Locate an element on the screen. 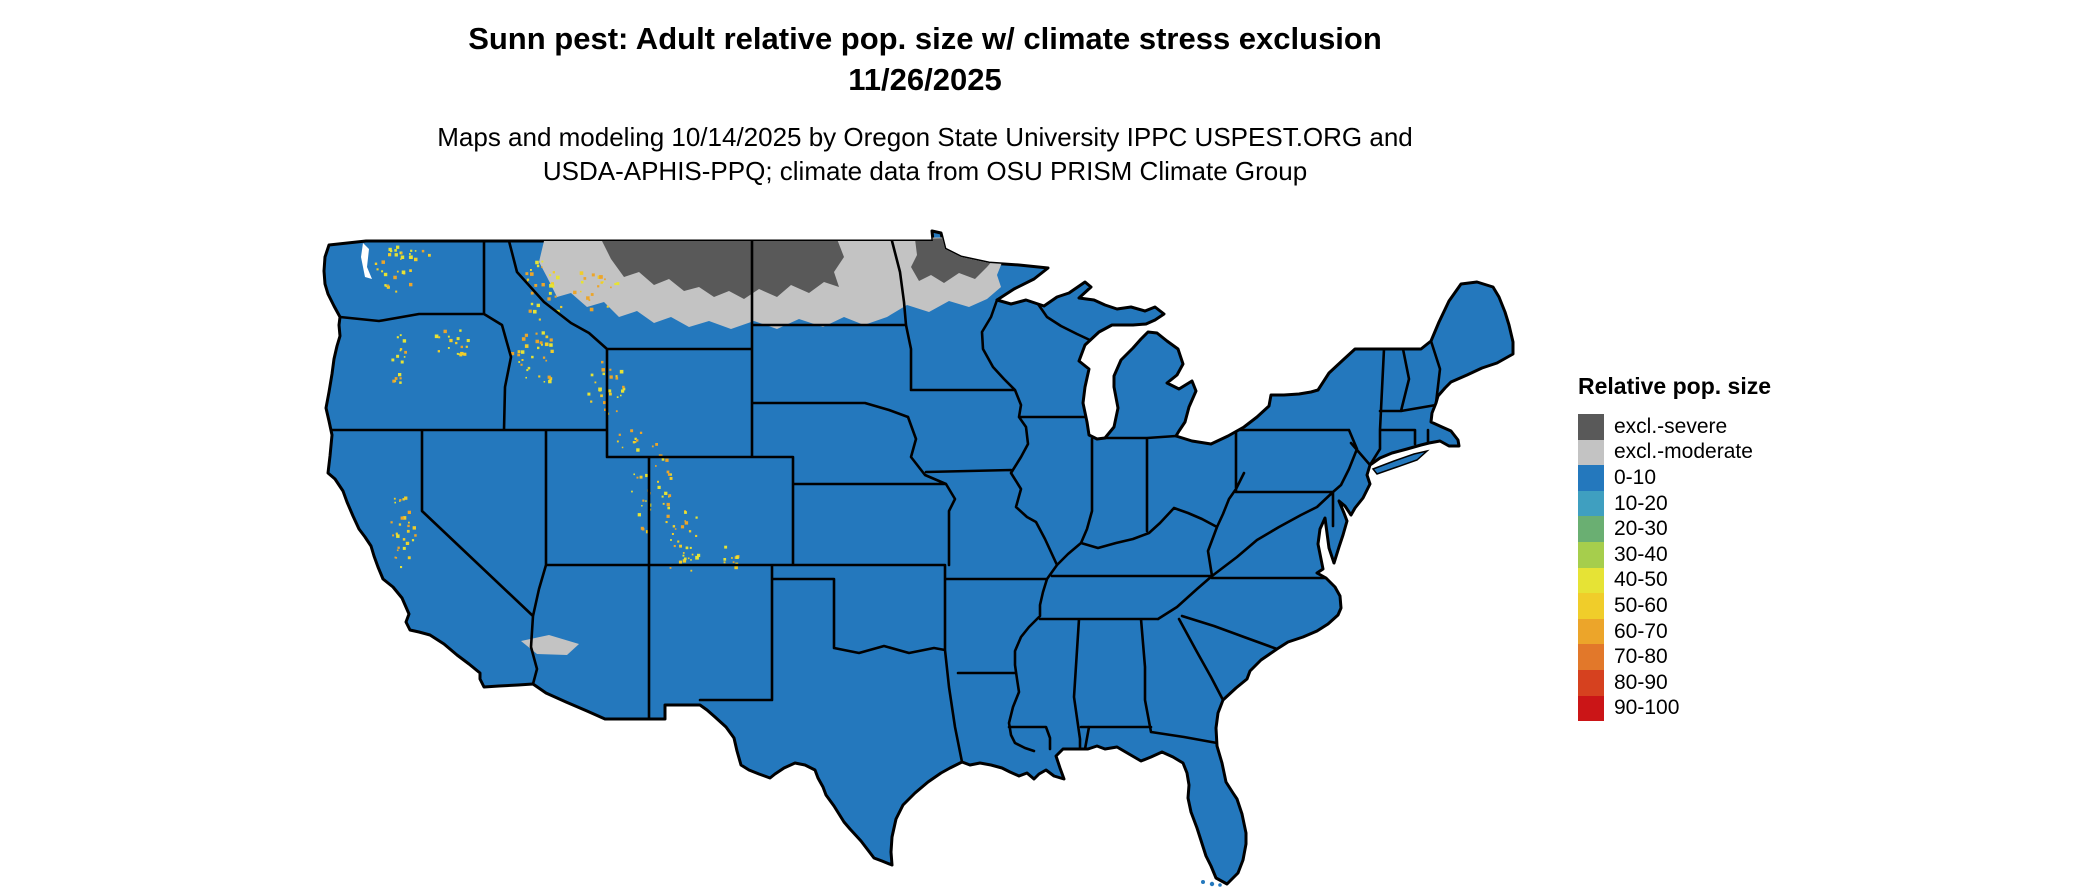 Image resolution: width=2100 pixels, height=892 pixels. legend-item-label: excl.-severe is located at coordinates (1671, 426).